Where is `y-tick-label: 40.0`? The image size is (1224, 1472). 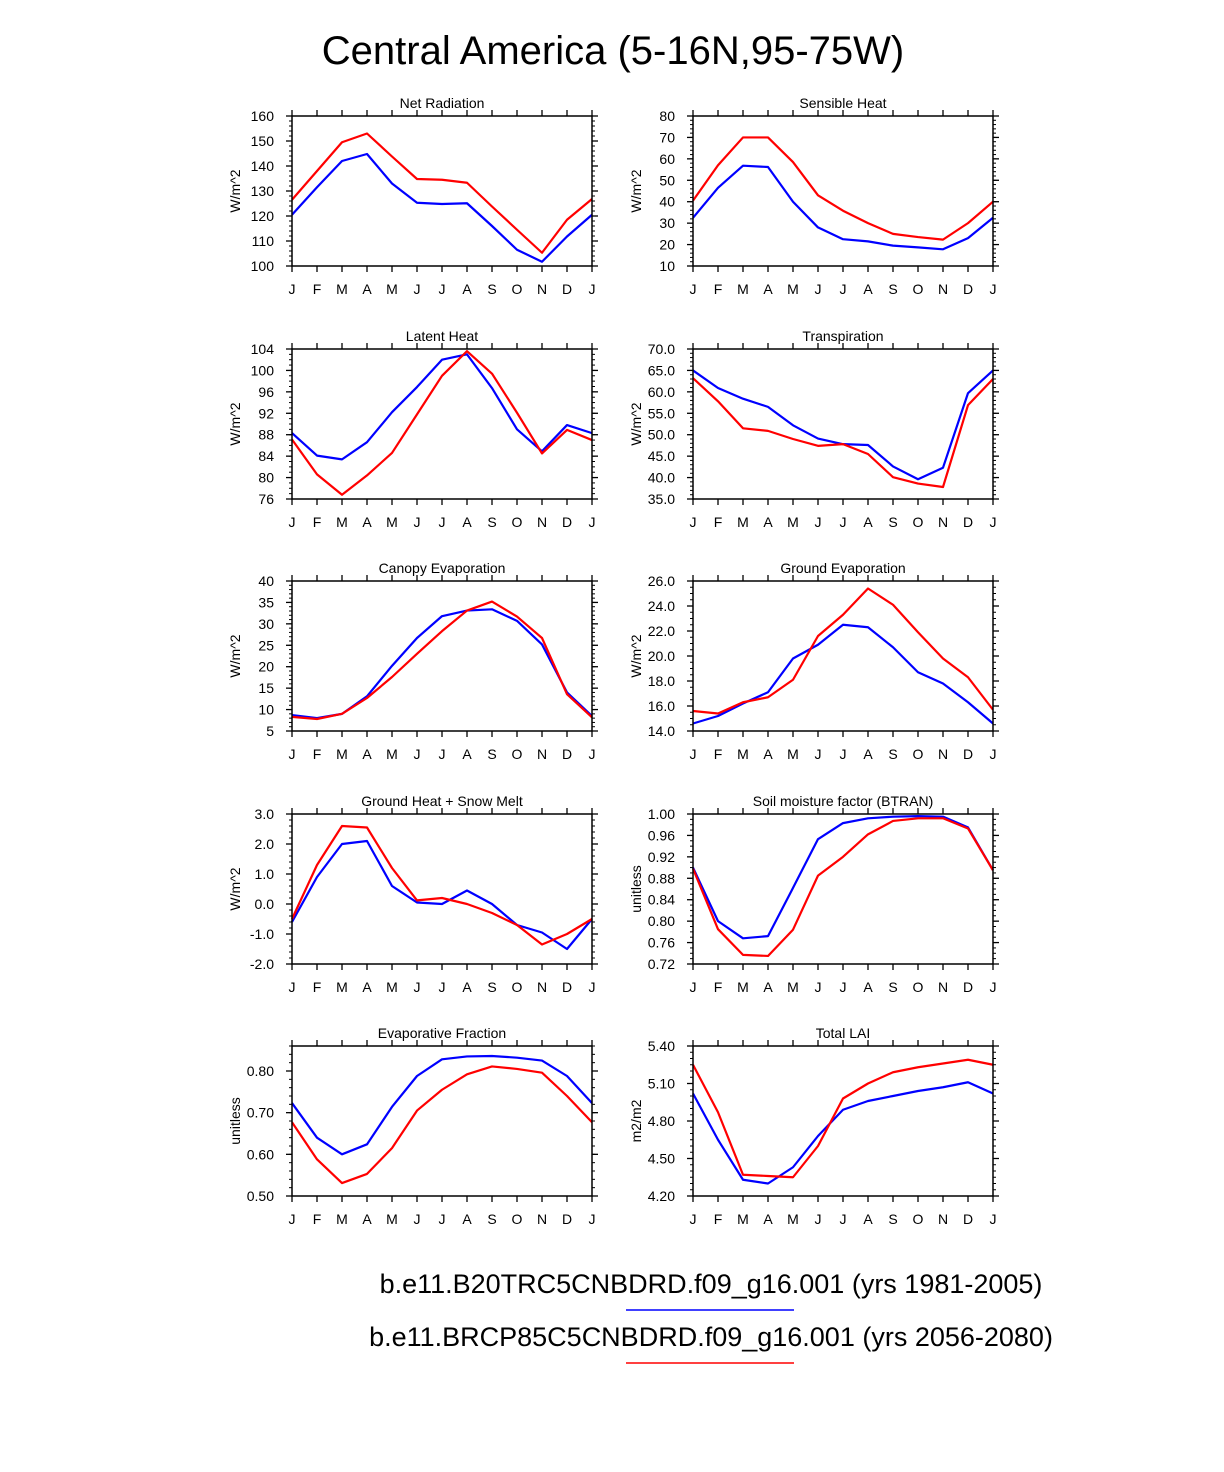 y-tick-label: 40.0 is located at coordinates (661, 478).